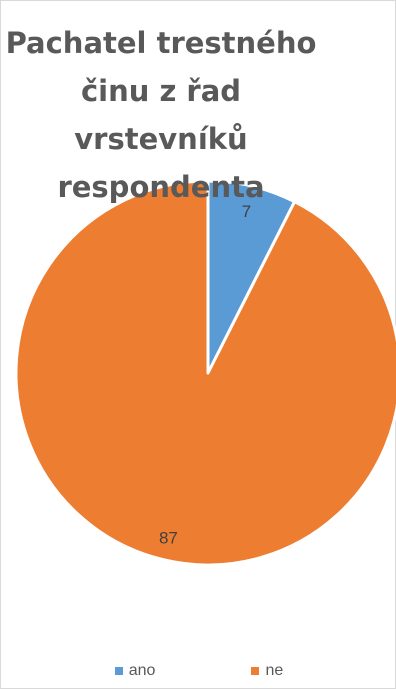 This screenshot has height=689, width=396. I want to click on legend-label-ne: ne, so click(274, 670).